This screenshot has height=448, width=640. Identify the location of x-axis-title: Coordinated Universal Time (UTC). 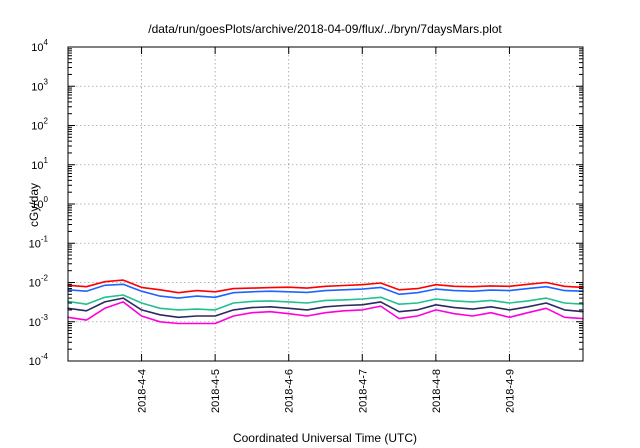
(325, 438).